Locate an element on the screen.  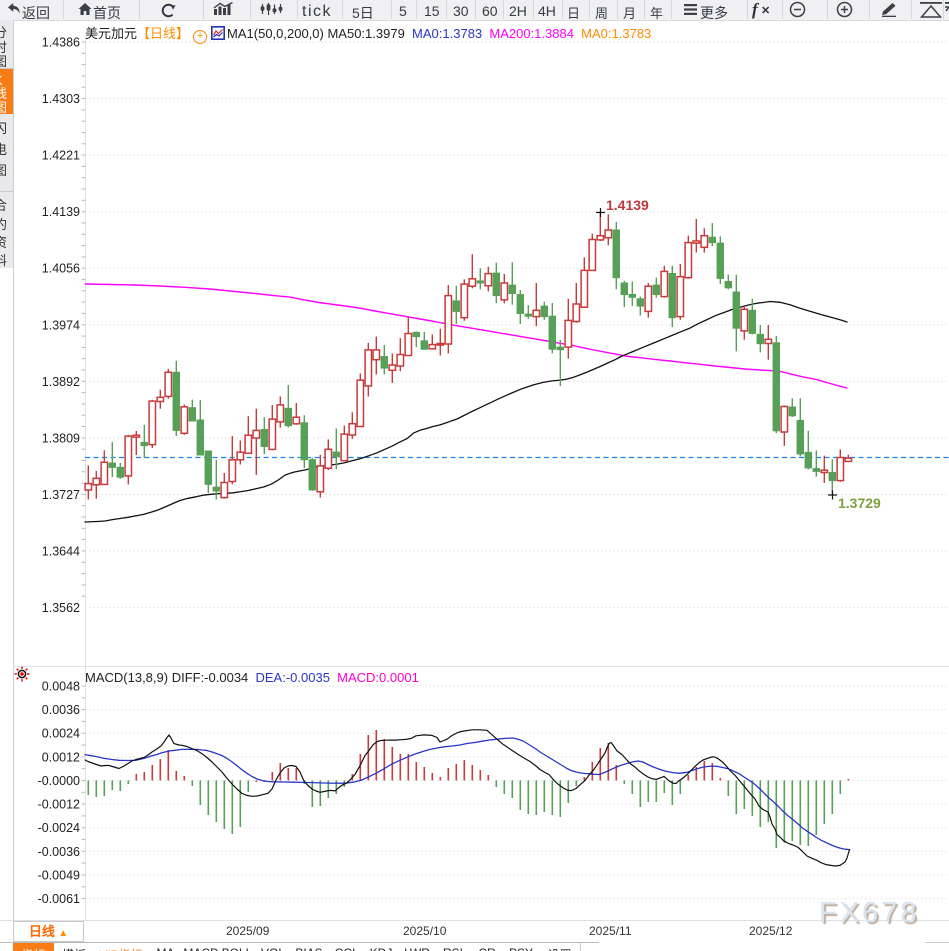
svg-text: 1.3974 is located at coordinates (61, 325).